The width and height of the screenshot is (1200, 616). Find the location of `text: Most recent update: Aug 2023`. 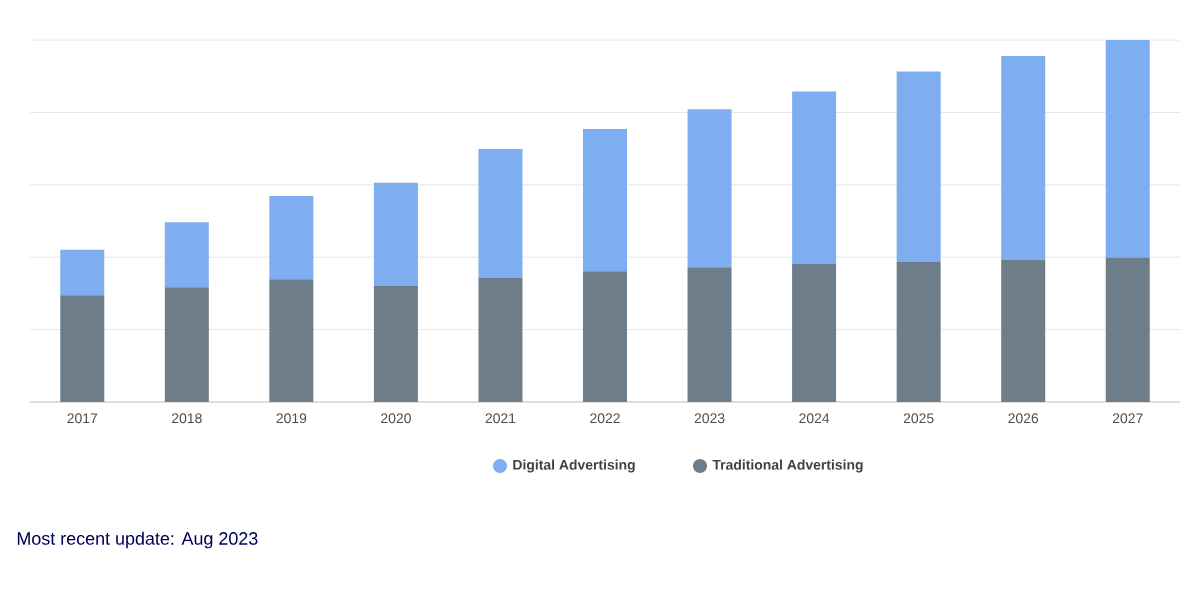

text: Most recent update: Aug 2023 is located at coordinates (137, 540).